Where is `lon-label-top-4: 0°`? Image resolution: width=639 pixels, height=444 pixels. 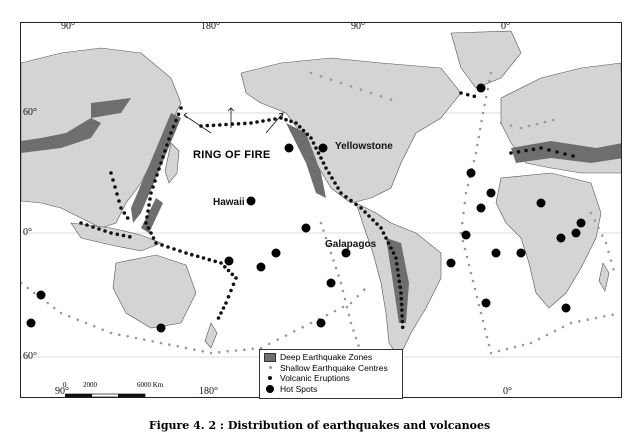
lon-label-top-4: 0° is located at coordinates (505, 27).